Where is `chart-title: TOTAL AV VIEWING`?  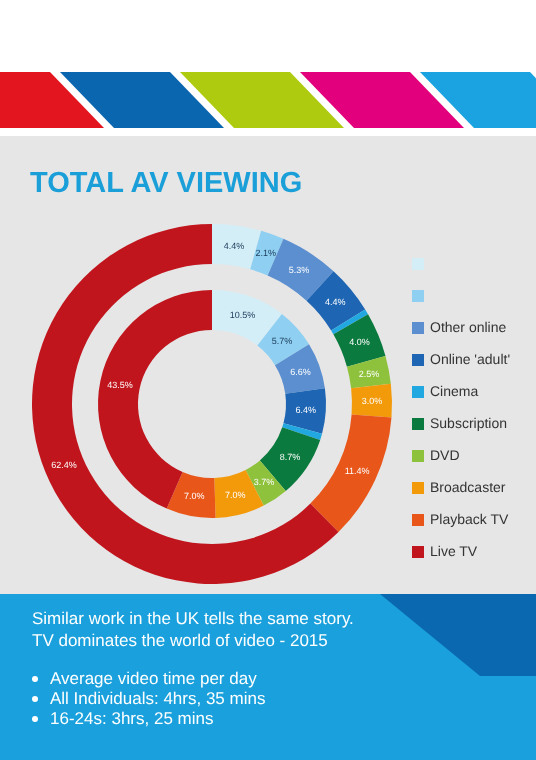 chart-title: TOTAL AV VIEWING is located at coordinates (166, 184).